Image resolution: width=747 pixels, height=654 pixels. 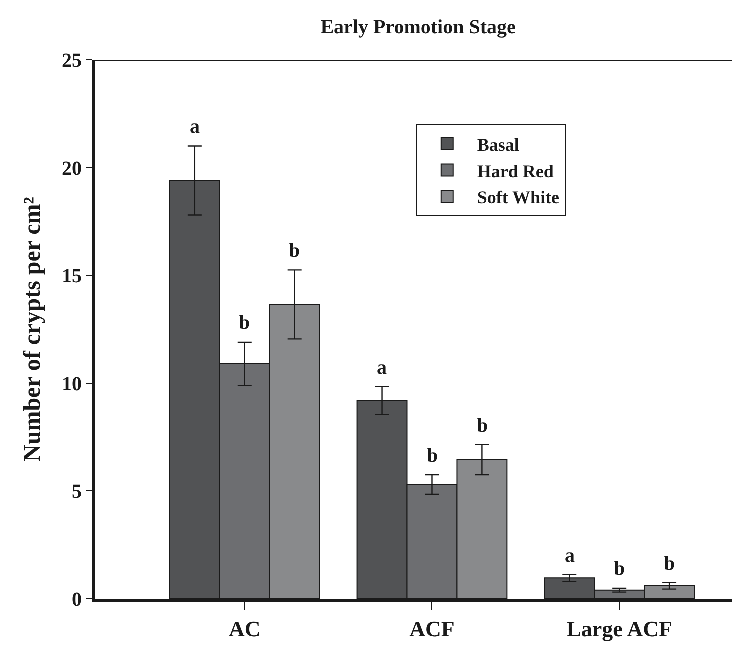 What do you see at coordinates (432, 629) in the screenshot?
I see `x-tick-label: ACF` at bounding box center [432, 629].